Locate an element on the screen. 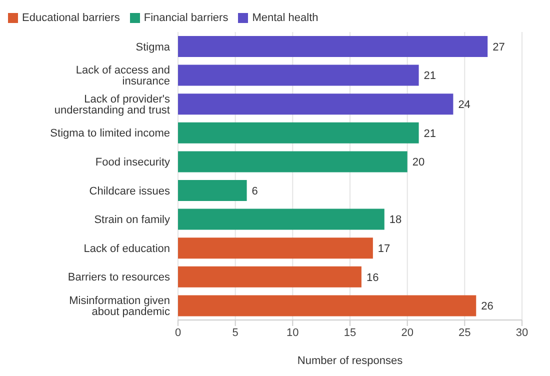 This screenshot has width=550, height=376. x-tick-label: 25 is located at coordinates (464, 332).